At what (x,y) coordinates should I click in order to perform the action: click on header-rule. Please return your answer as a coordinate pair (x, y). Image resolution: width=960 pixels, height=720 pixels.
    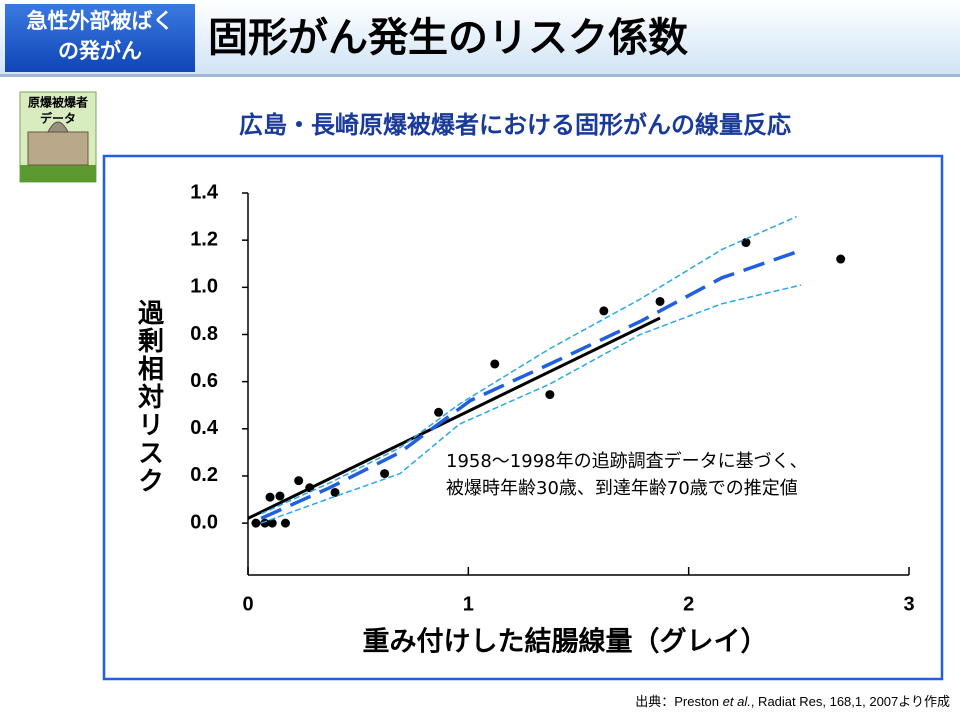
    Looking at the image, I should click on (480, 75).